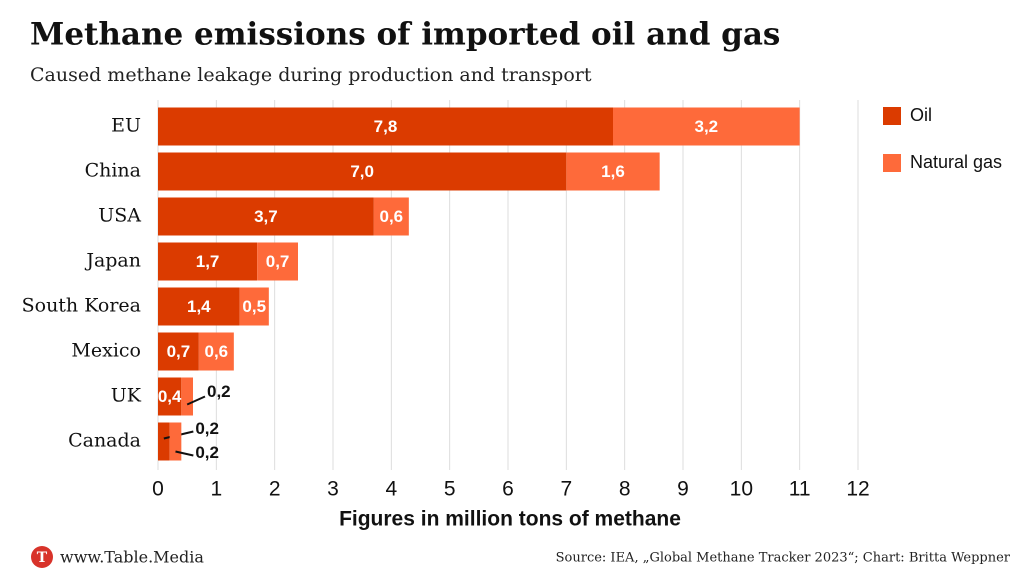  What do you see at coordinates (81, 306) in the screenshot?
I see `y-tick-label: South Korea` at bounding box center [81, 306].